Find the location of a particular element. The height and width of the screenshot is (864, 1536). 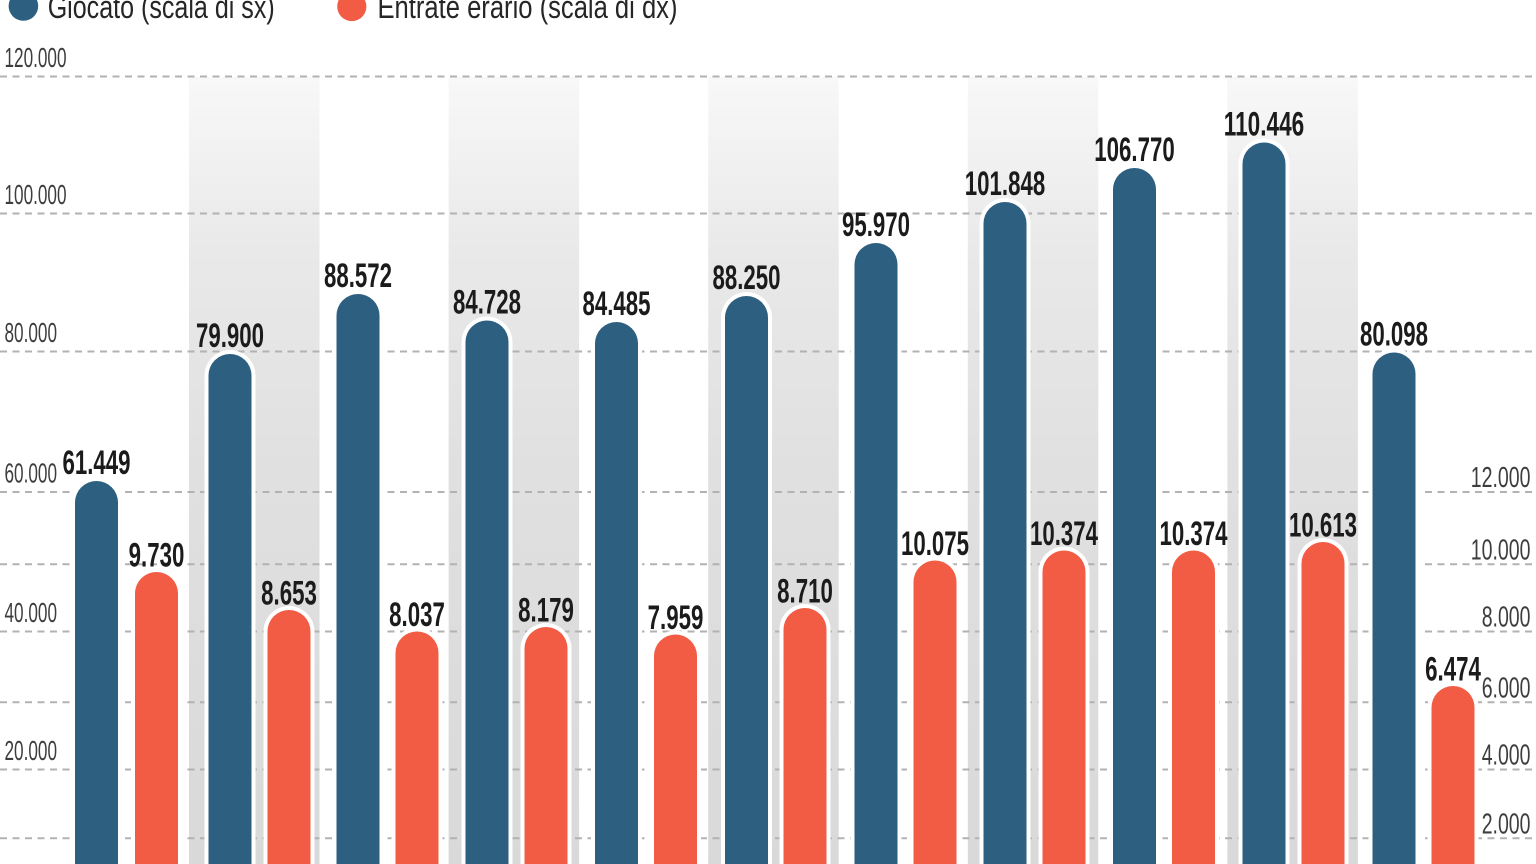

svg-text: 6.474 is located at coordinates (1453, 670).